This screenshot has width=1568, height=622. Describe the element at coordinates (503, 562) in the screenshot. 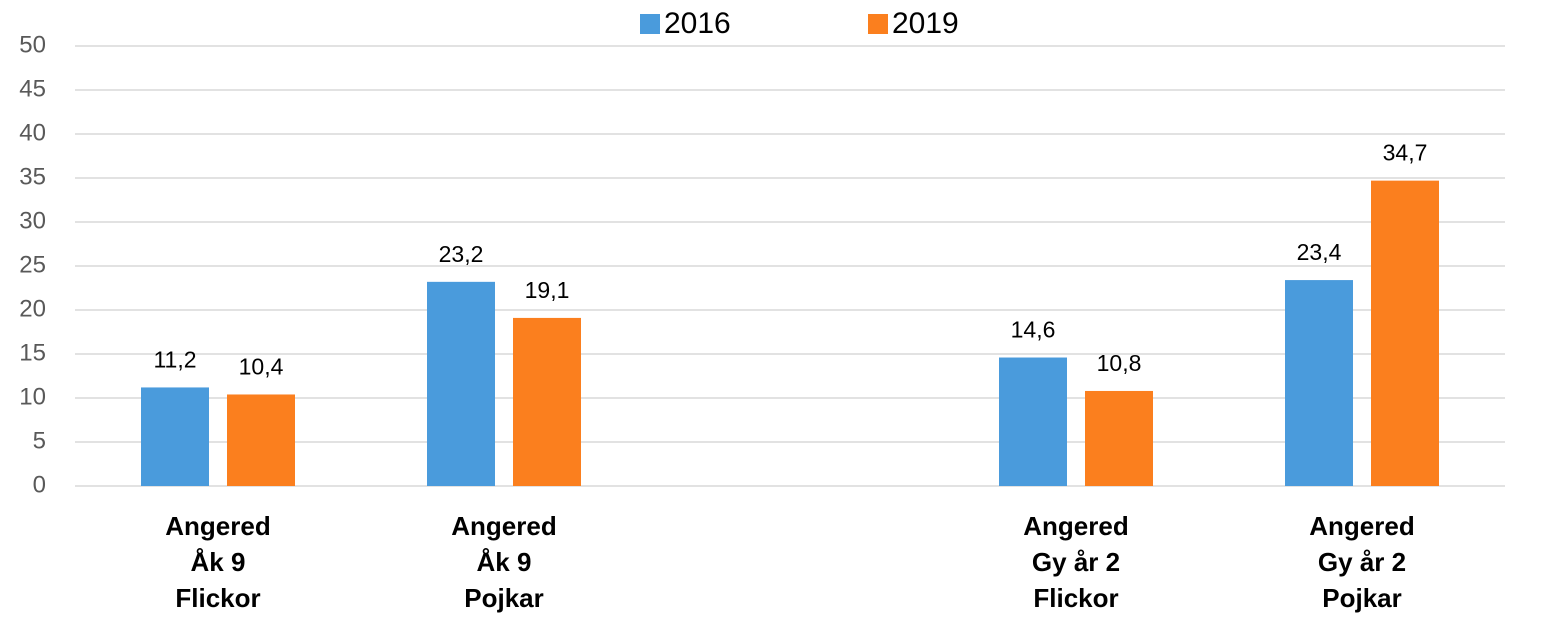

I see `x-tick-label: Angered Åk 9 Pojkar` at that location.